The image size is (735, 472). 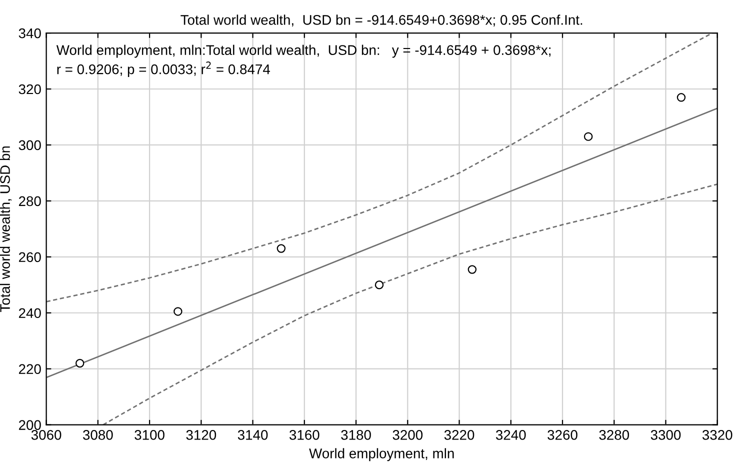 I want to click on x-axis-title: World employment, mln, so click(x=381, y=455).